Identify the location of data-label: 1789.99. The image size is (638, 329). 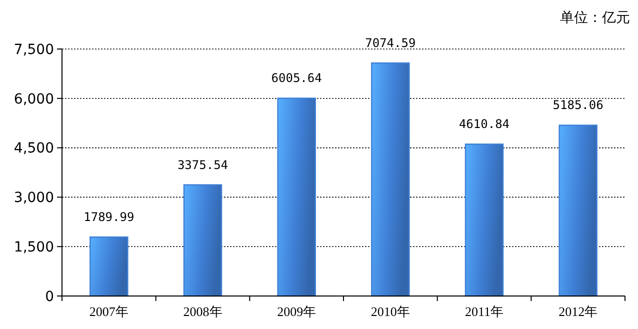
(109, 217).